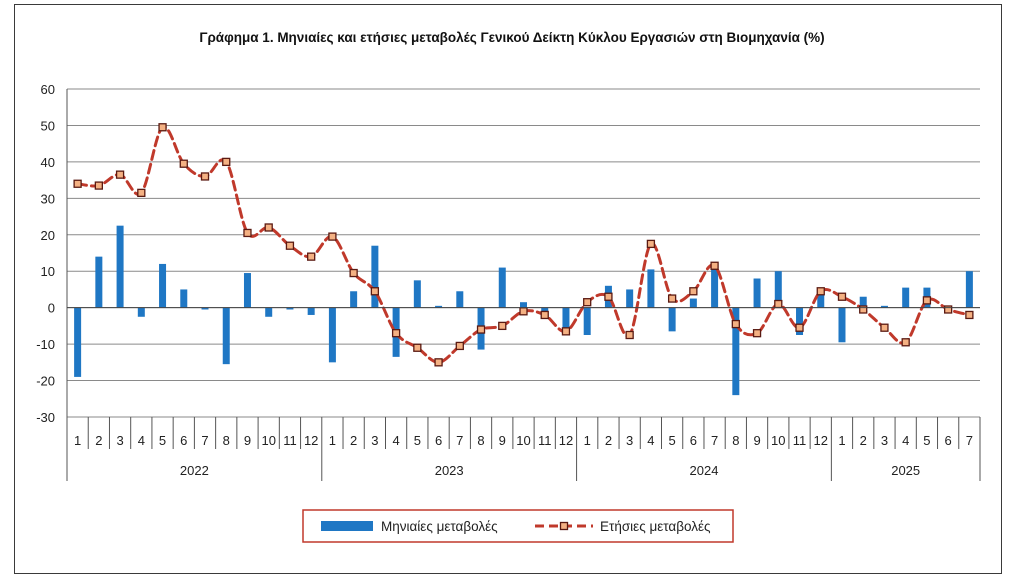 This screenshot has height=582, width=1024. What do you see at coordinates (51, 308) in the screenshot?
I see `y-tick-label: 0` at bounding box center [51, 308].